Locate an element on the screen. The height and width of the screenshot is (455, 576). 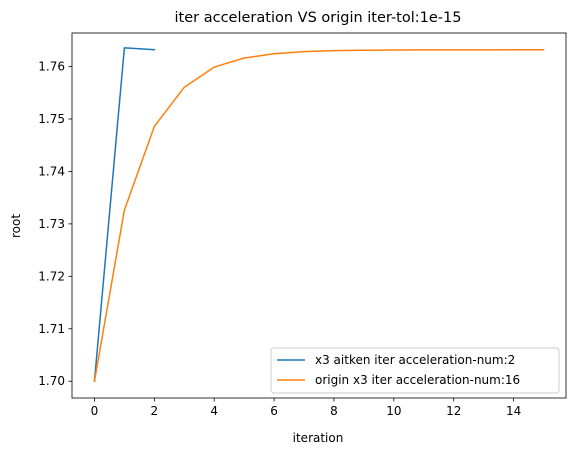
x-tick-label: 0 is located at coordinates (95, 411).